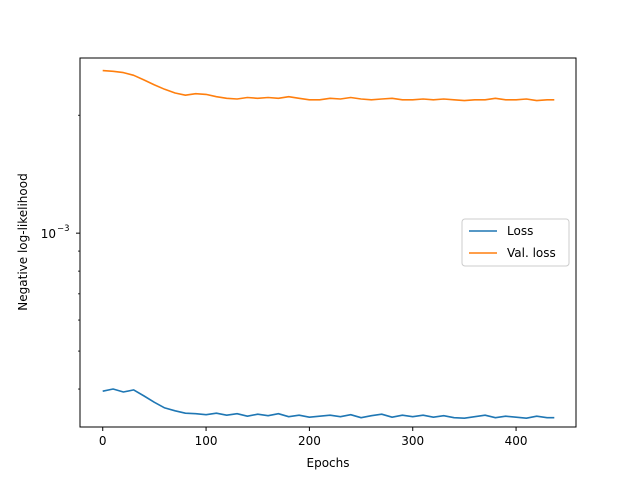  Describe the element at coordinates (516, 441) in the screenshot. I see `x-tick-label: 400` at that location.